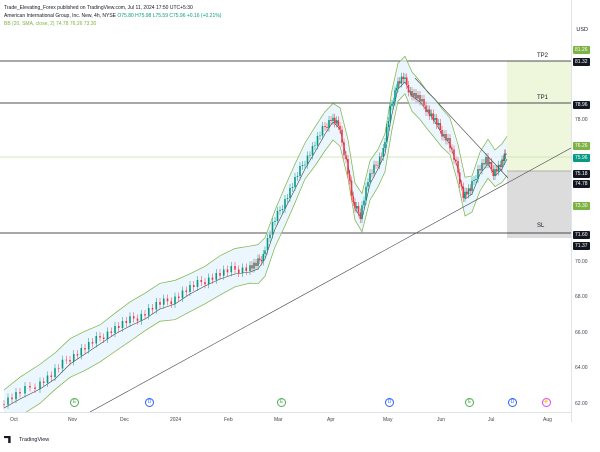 The width and height of the screenshot is (600, 452). What do you see at coordinates (285, 420) in the screenshot?
I see `time-axis: Oct Nov Dec 2024 Feb Mar Apr May Jun Jul Aug` at bounding box center [285, 420].